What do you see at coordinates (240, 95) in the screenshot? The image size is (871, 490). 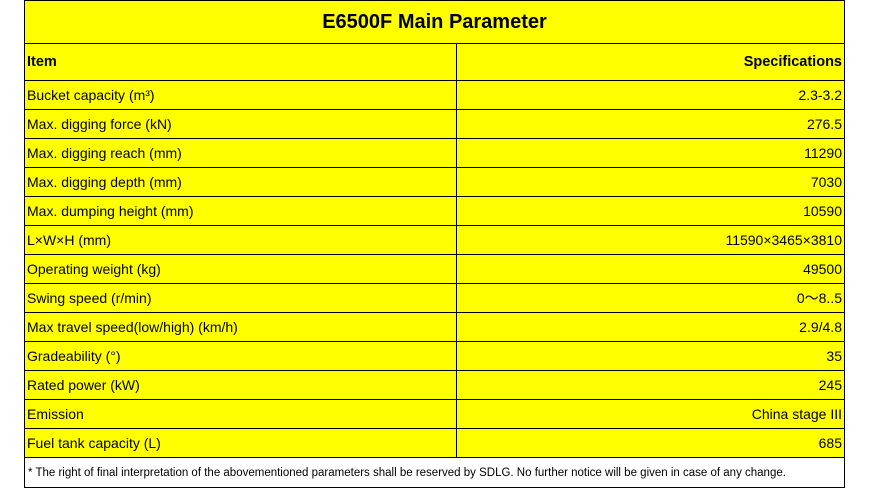 I see `item-cell: Bucket capacity (m³)` at bounding box center [240, 95].